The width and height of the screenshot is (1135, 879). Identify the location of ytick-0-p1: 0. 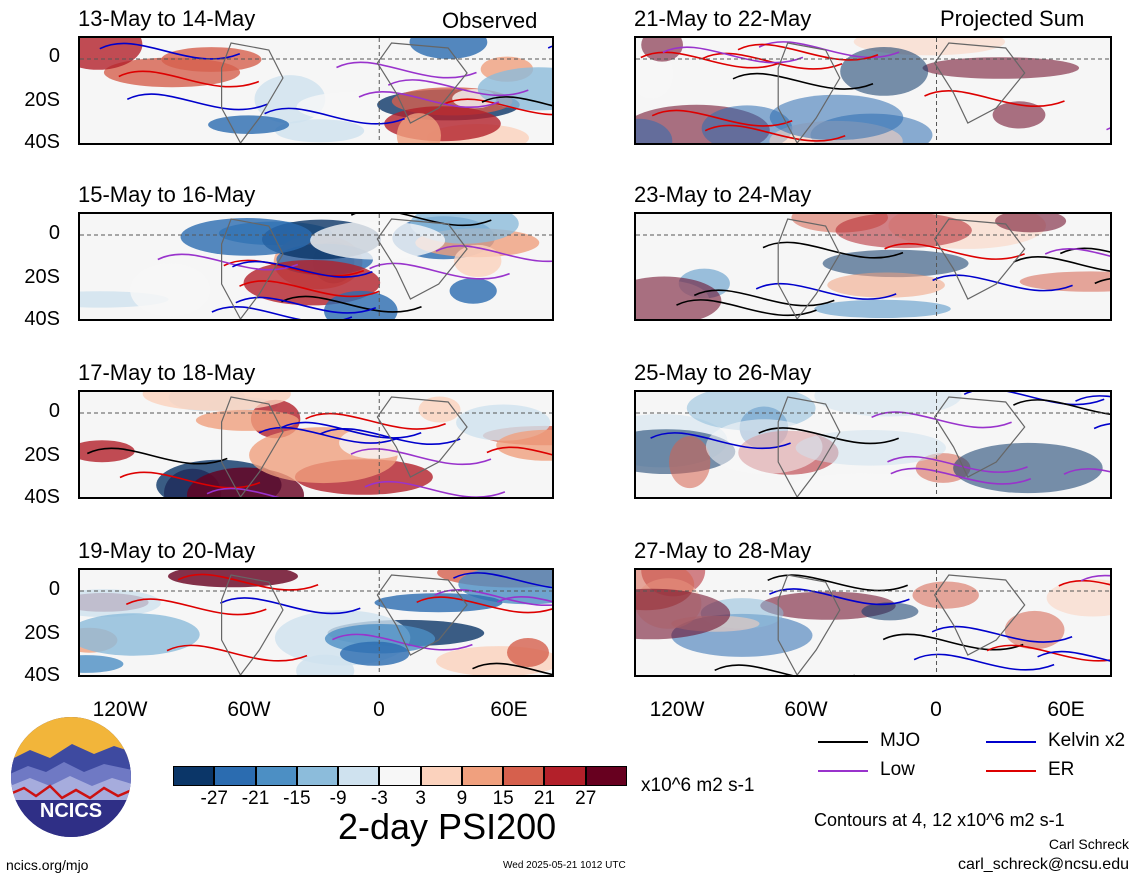
(54, 56).